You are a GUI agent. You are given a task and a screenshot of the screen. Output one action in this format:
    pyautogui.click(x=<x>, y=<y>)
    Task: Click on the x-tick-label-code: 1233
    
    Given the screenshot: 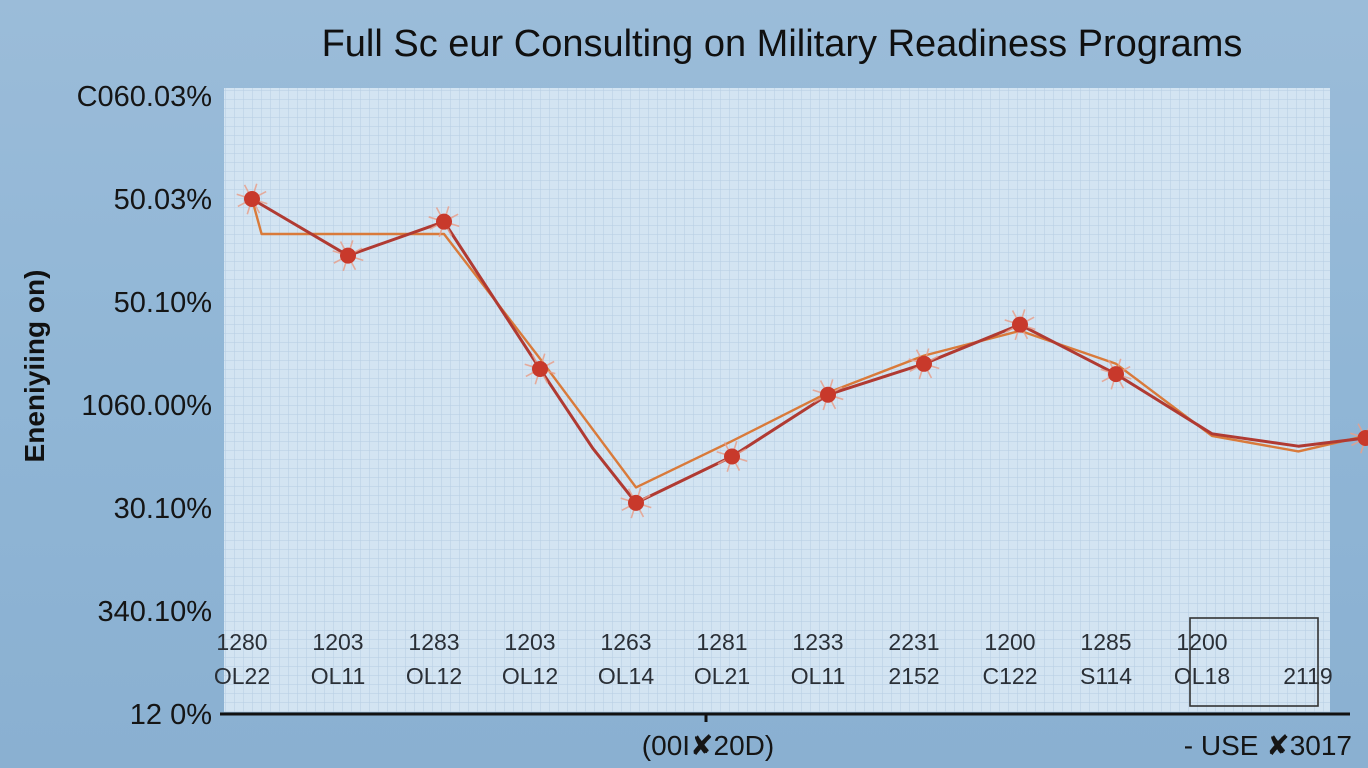 What is the action you would take?
    pyautogui.click(x=817, y=642)
    